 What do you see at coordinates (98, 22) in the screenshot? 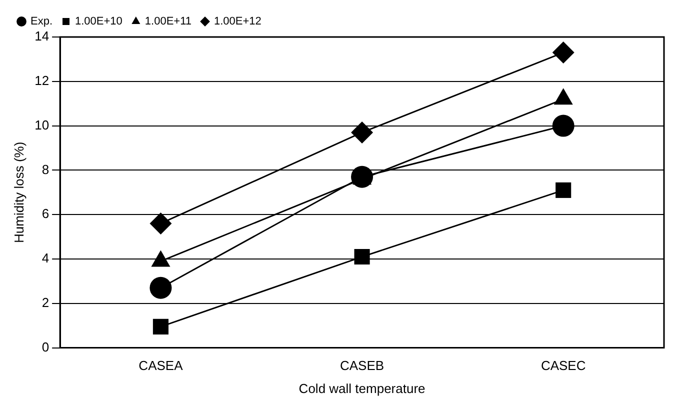
I see `legend-label: 1.00E+10` at bounding box center [98, 22].